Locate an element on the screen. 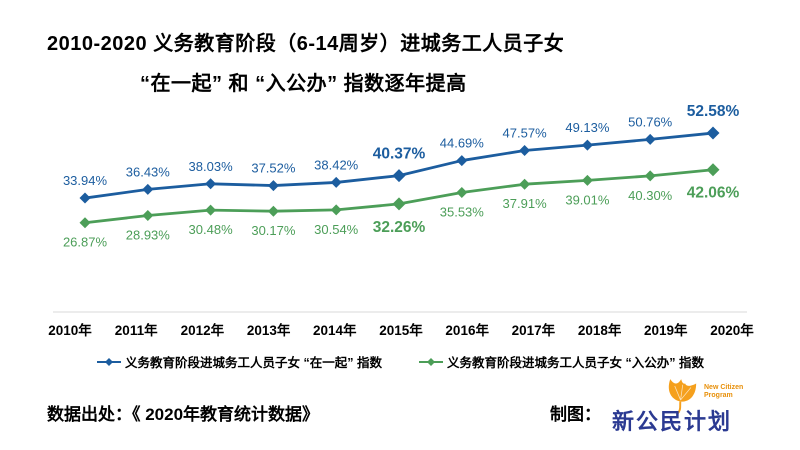  x-axis-label: 2020年 is located at coordinates (732, 330).